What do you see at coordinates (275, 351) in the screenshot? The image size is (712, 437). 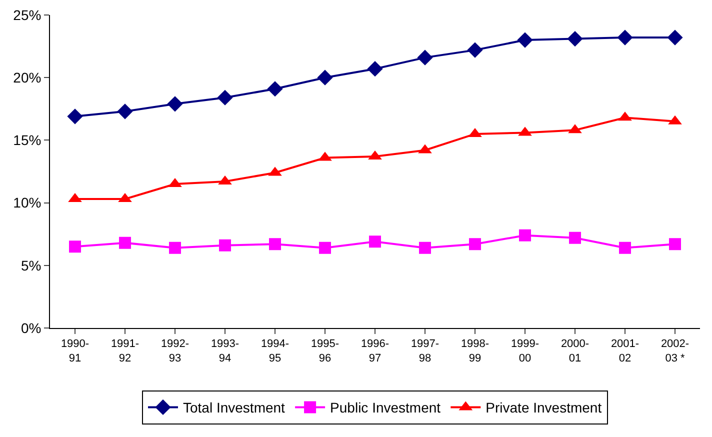 I see `x-tick-label: 1994- 95` at bounding box center [275, 351].